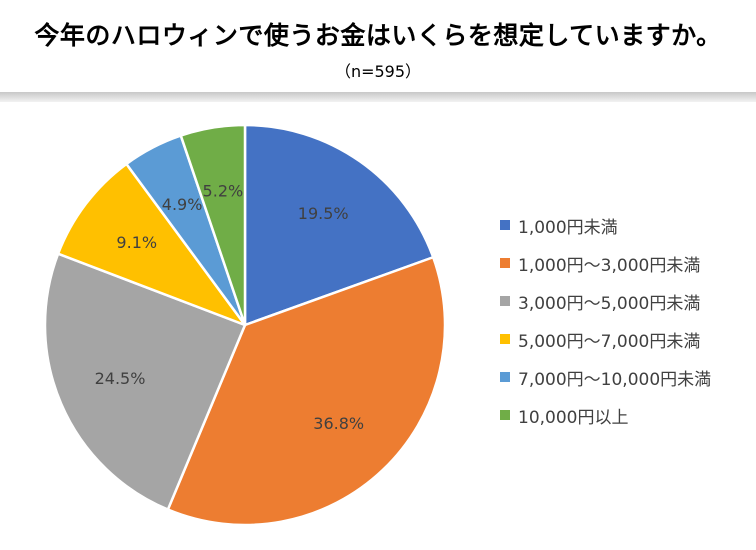  Describe the element at coordinates (378, 71) in the screenshot. I see `chart-subtitle: （n=595）` at that location.